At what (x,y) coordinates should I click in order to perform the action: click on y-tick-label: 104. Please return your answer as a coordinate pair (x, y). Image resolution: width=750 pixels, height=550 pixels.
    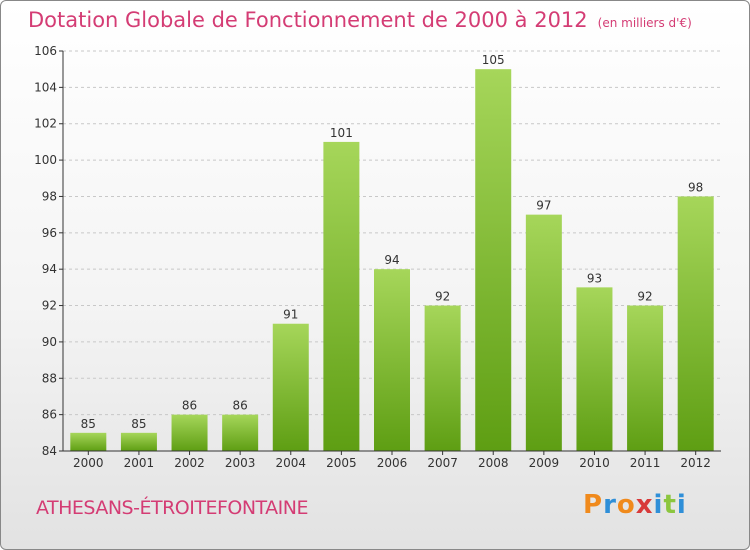
    Looking at the image, I should click on (45, 87).